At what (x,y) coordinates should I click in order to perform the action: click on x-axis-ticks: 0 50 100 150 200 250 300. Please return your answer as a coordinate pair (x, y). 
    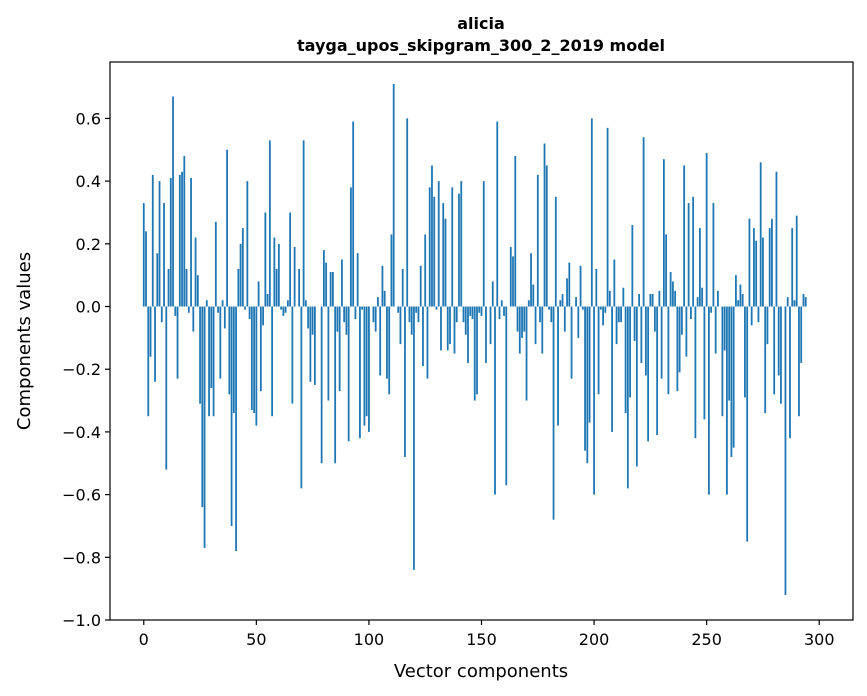
    Looking at the image, I should click on (487, 634).